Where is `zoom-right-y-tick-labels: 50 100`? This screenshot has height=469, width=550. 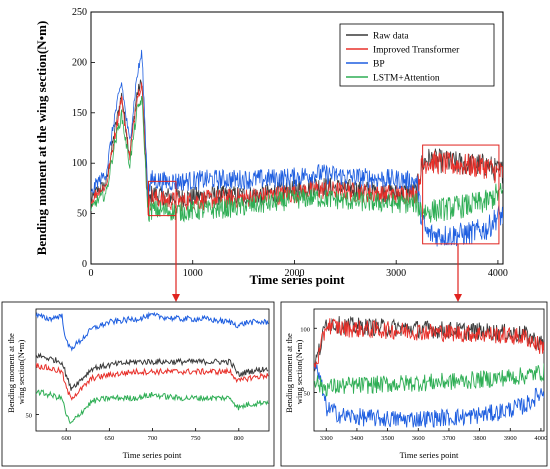 zoom-right-y-tick-labels: 50 100 is located at coordinates (308, 361).